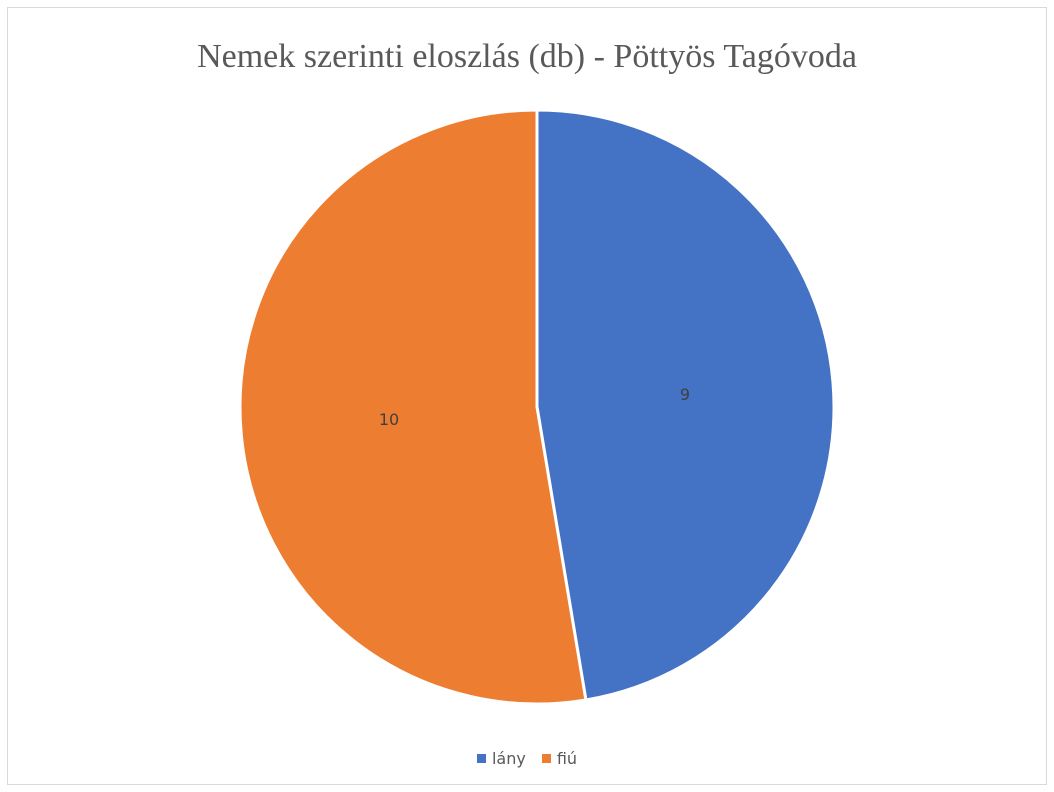 The height and width of the screenshot is (792, 1054). What do you see at coordinates (527, 758) in the screenshot?
I see `legend: lány fiú` at bounding box center [527, 758].